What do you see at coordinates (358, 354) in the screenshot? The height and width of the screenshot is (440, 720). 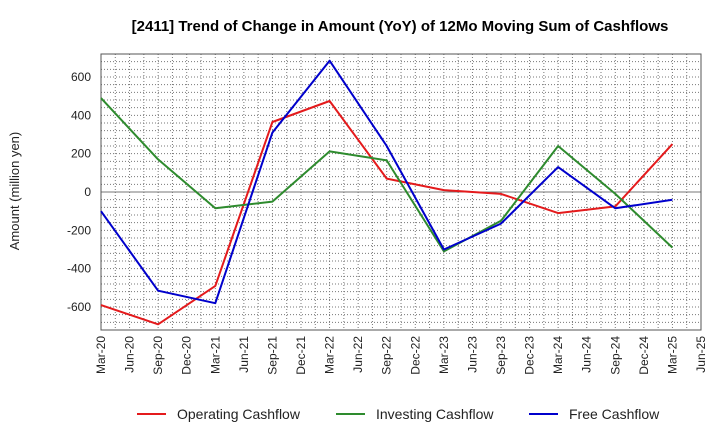 I see `x-tick-label: Jun-22` at bounding box center [358, 354].